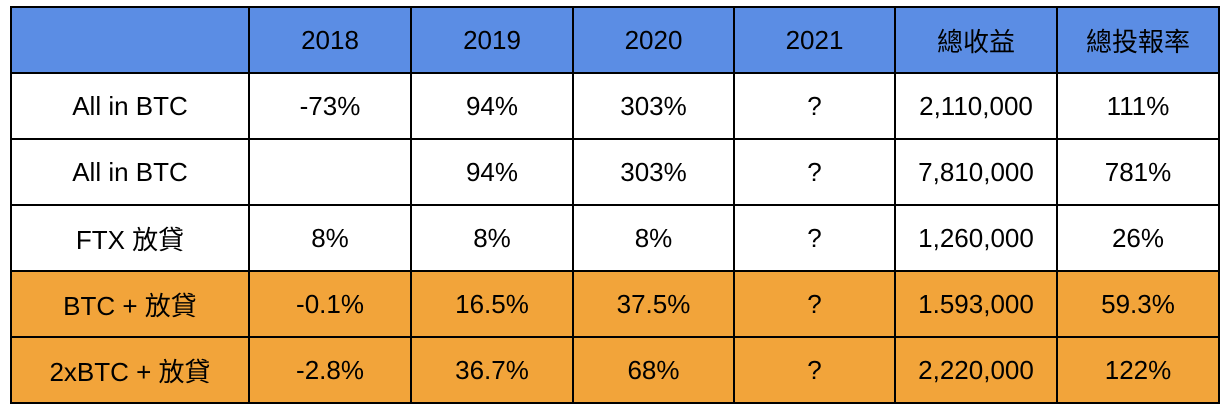 The image size is (1228, 410). I want to click on year-2019-cell: 16.5%, so click(492, 304).